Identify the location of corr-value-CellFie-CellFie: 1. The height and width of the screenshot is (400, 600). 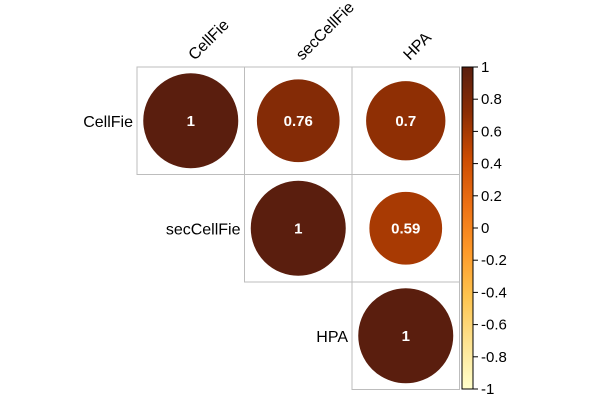
(191, 121).